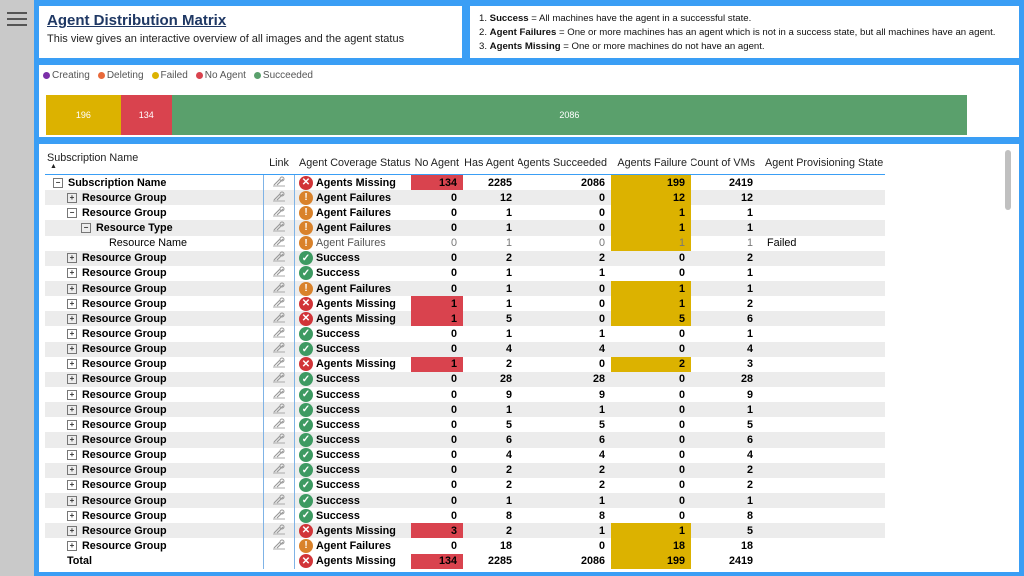  What do you see at coordinates (465, 425) in the screenshot?
I see `table-row: + Resource Group ✓ Success 0 5 5 0 5` at bounding box center [465, 425].